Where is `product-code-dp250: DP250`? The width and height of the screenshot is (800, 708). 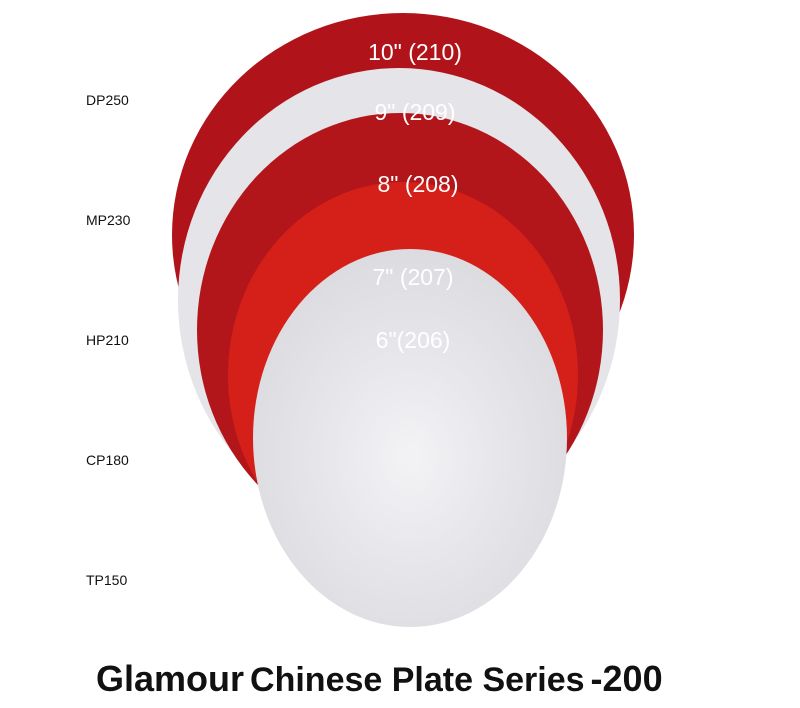 product-code-dp250: DP250 is located at coordinates (107, 100).